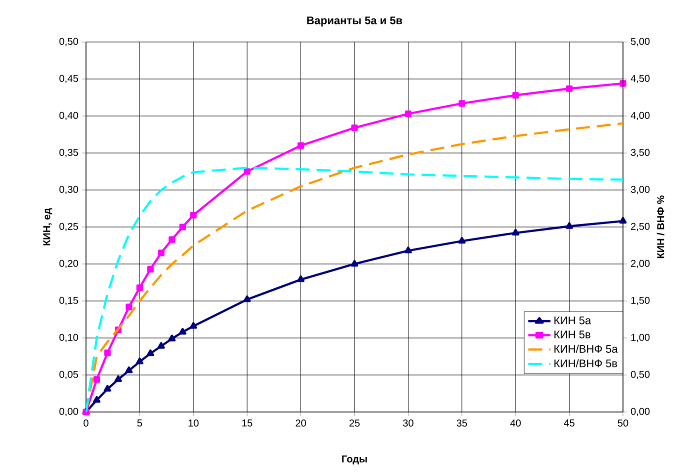  I want to click on y-tick-label: 0,40, so click(68, 116).